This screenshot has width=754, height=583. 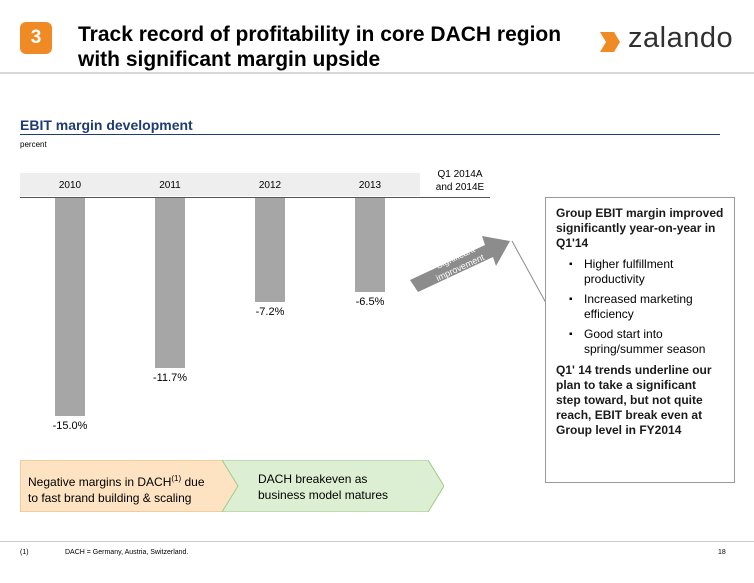 What do you see at coordinates (127, 552) in the screenshot?
I see `footnote-text: DACH = Germany, Austria, Switzerland.` at bounding box center [127, 552].